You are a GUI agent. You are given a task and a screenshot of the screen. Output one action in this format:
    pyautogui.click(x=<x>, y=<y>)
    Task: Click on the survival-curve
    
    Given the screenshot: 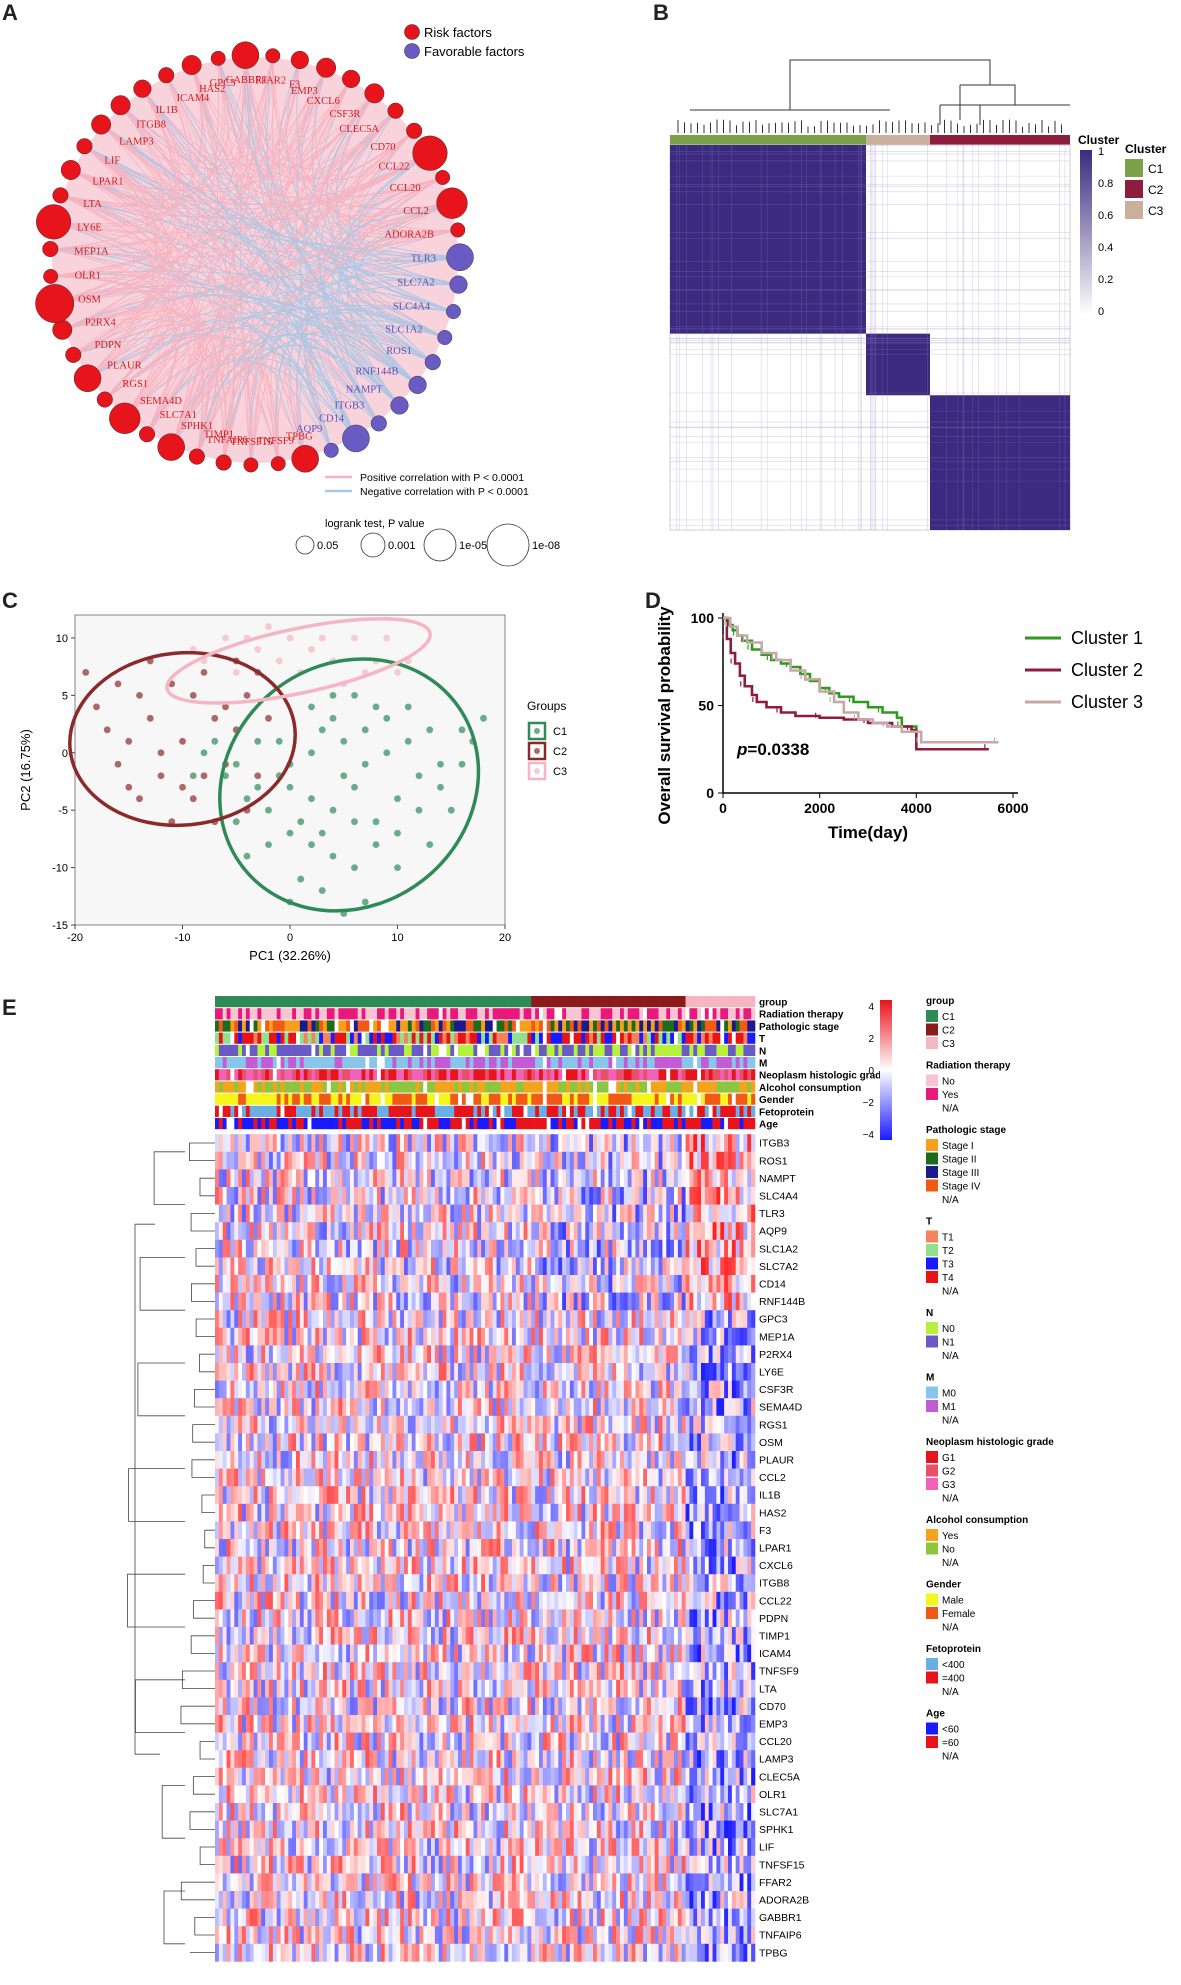 What is the action you would take?
    pyautogui.click(x=861, y=680)
    